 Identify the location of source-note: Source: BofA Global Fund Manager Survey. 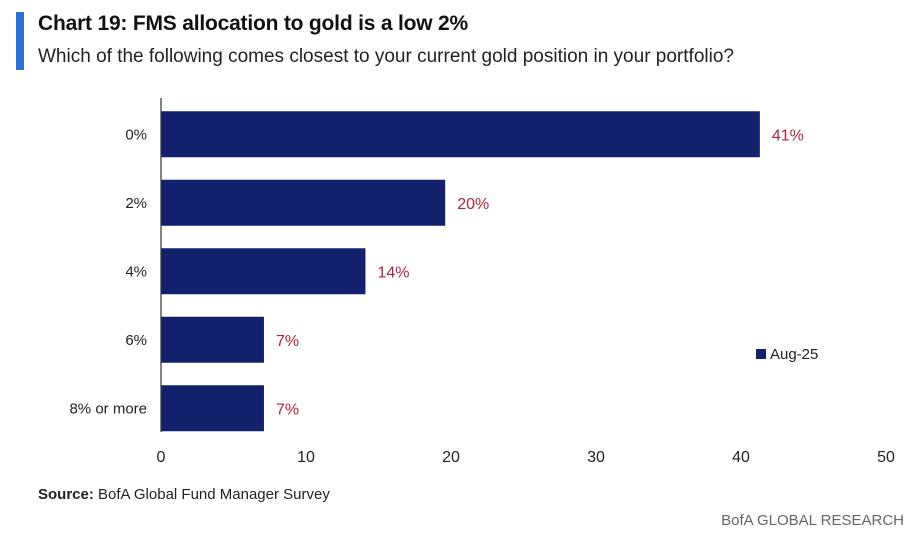
(184, 494).